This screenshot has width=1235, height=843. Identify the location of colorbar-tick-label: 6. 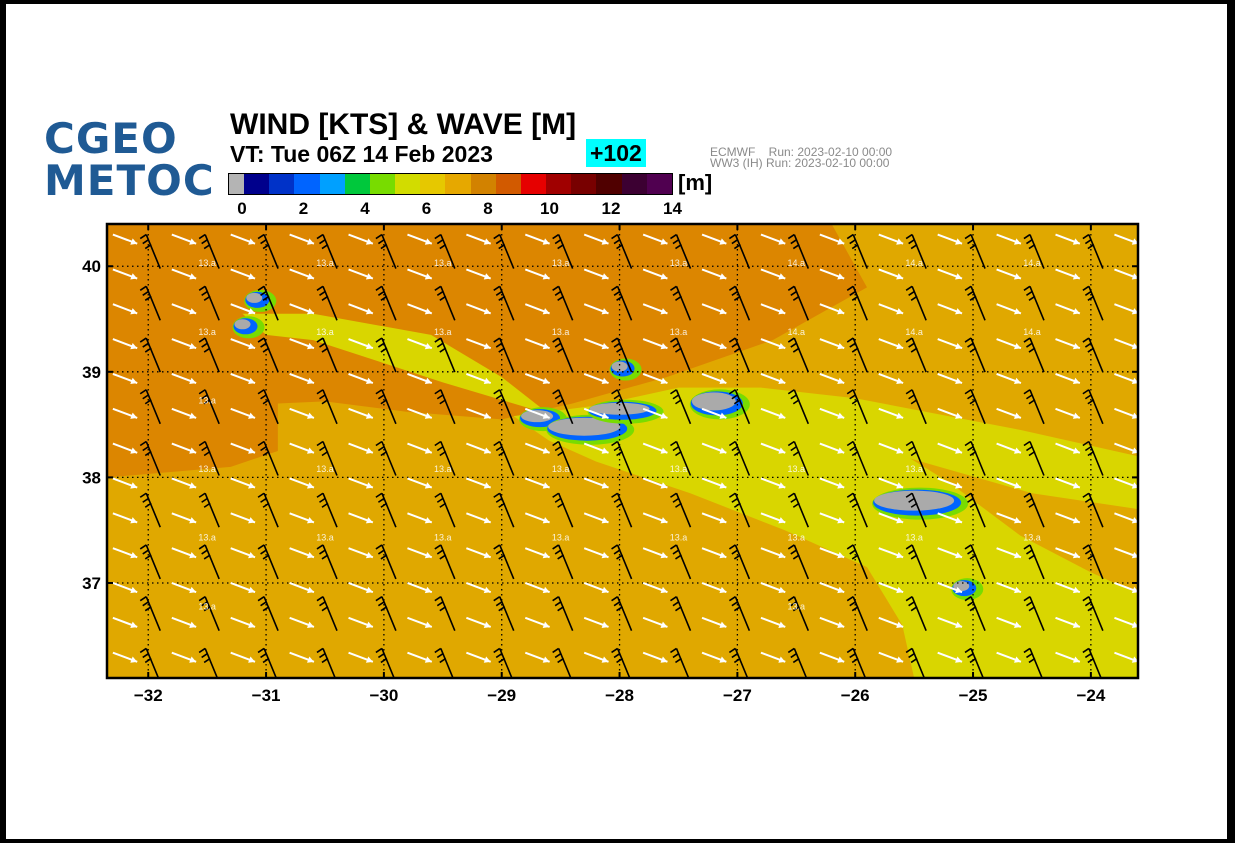
(426, 208).